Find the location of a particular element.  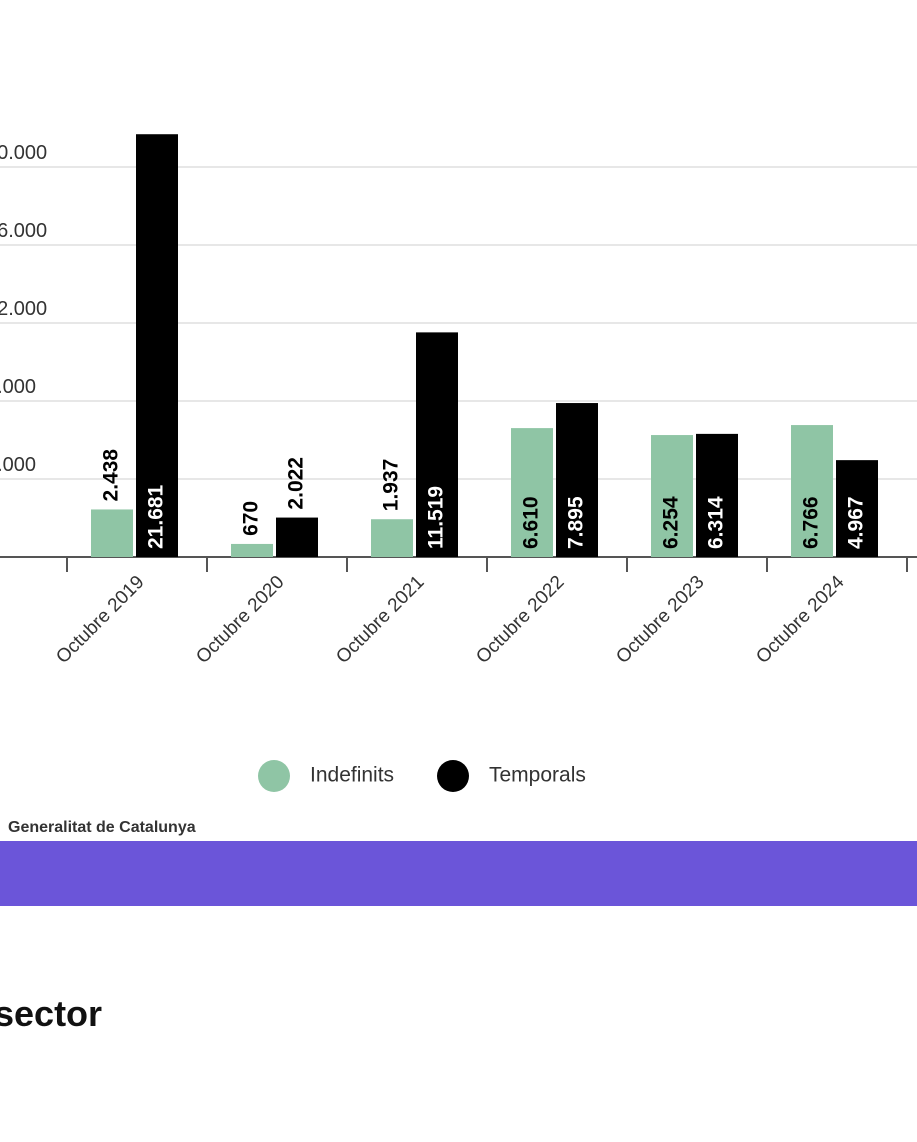

value-label: 1.937 is located at coordinates (391, 485).